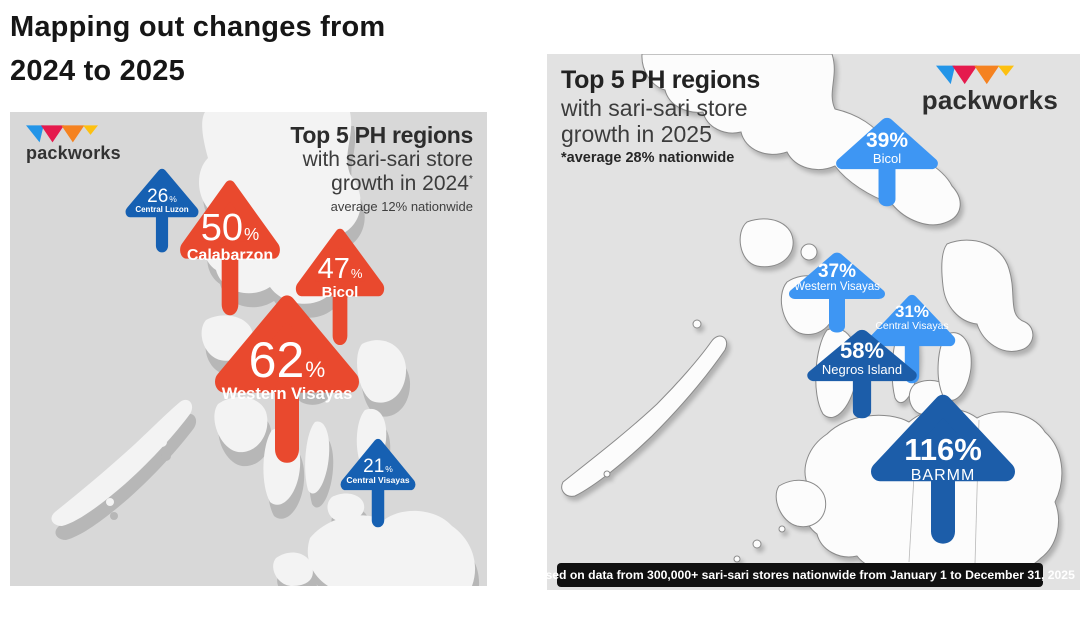 This screenshot has height=627, width=1080. I want to click on arrow-region-label: Central Luzon, so click(162, 210).